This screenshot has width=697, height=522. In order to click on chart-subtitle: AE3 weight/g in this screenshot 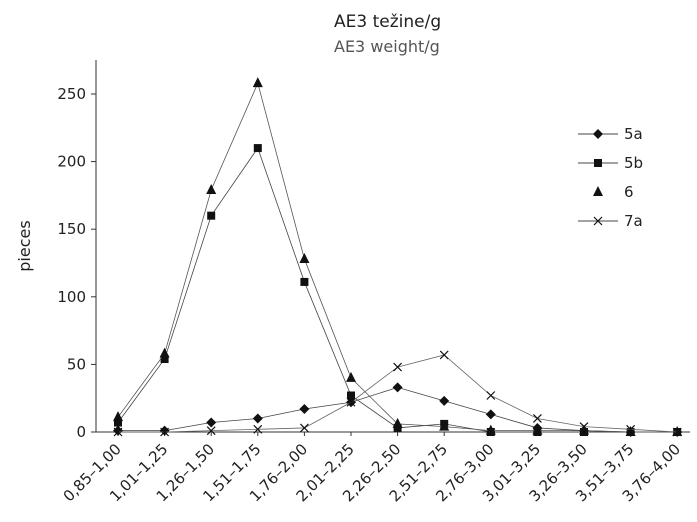, I will do `click(387, 46)`.